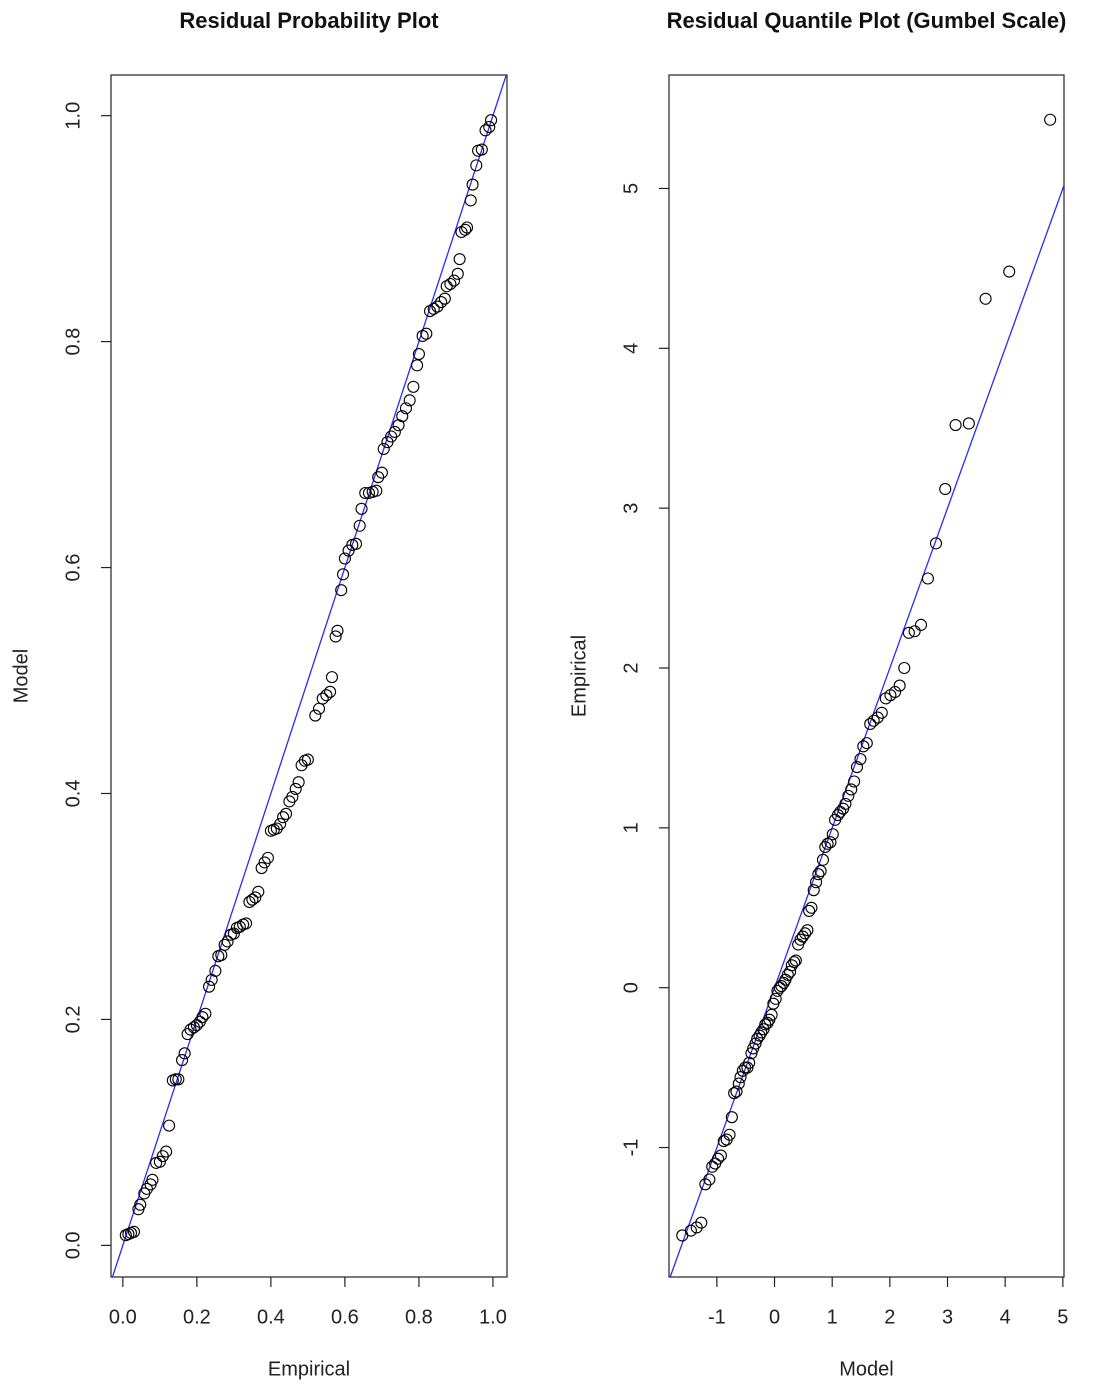  What do you see at coordinates (271, 1317) in the screenshot?
I see `x-tick-label: 0.4` at bounding box center [271, 1317].